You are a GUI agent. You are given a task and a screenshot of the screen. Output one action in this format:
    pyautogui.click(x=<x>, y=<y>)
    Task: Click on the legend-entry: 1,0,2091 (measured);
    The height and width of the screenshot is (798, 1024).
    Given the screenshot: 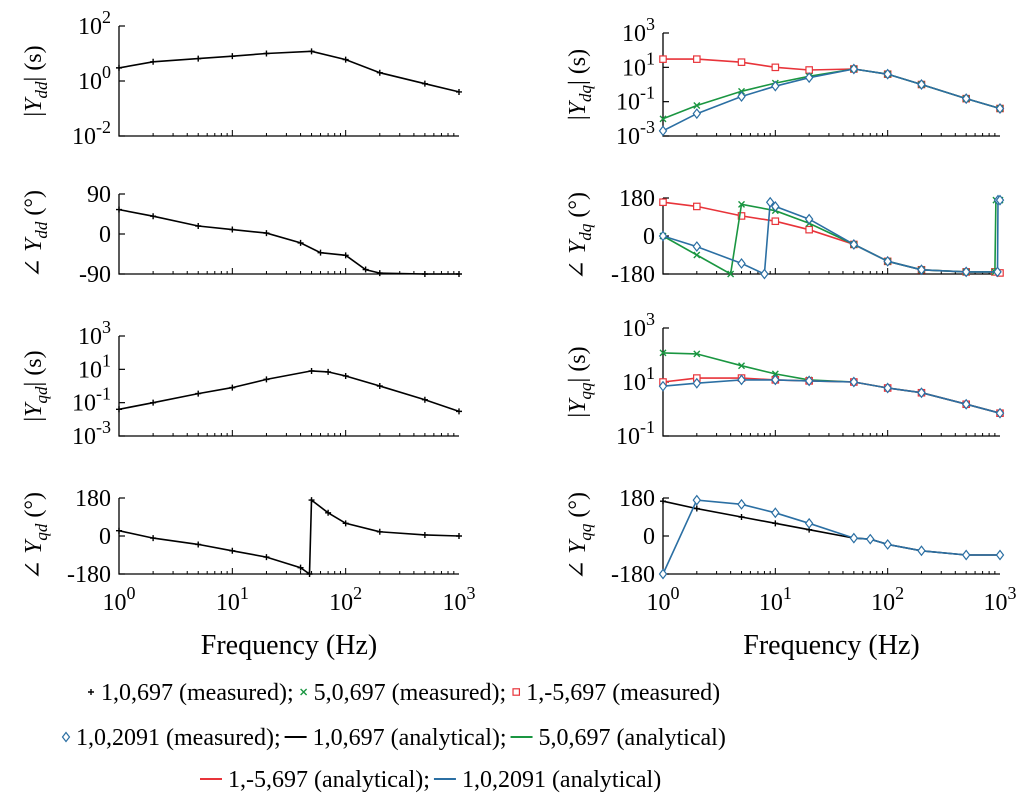 What is the action you would take?
    pyautogui.click(x=171, y=738)
    